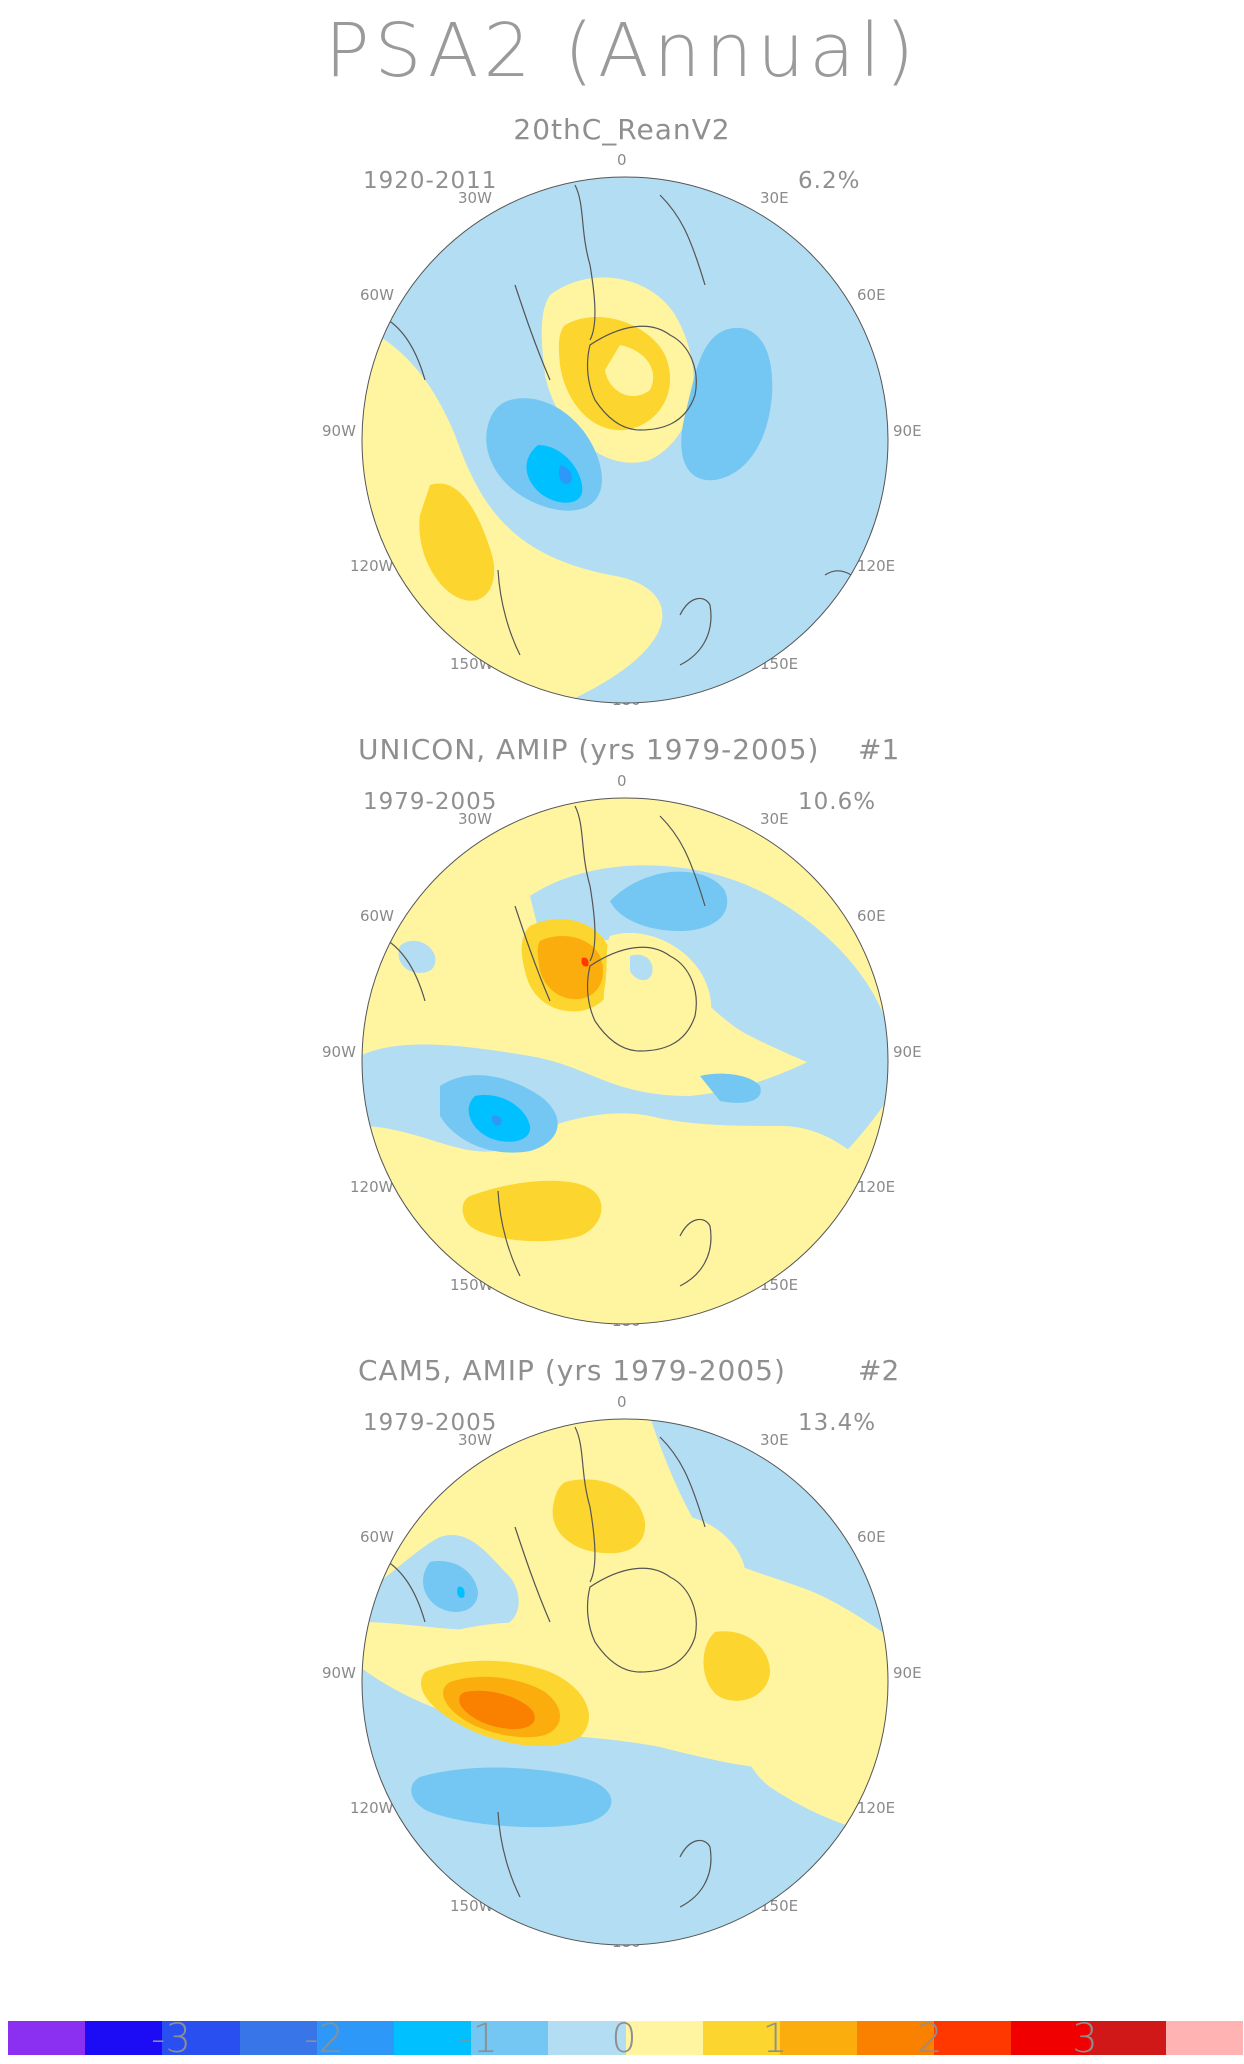 The image size is (1244, 2064). I want to click on panel-1-map, so click(625, 440).